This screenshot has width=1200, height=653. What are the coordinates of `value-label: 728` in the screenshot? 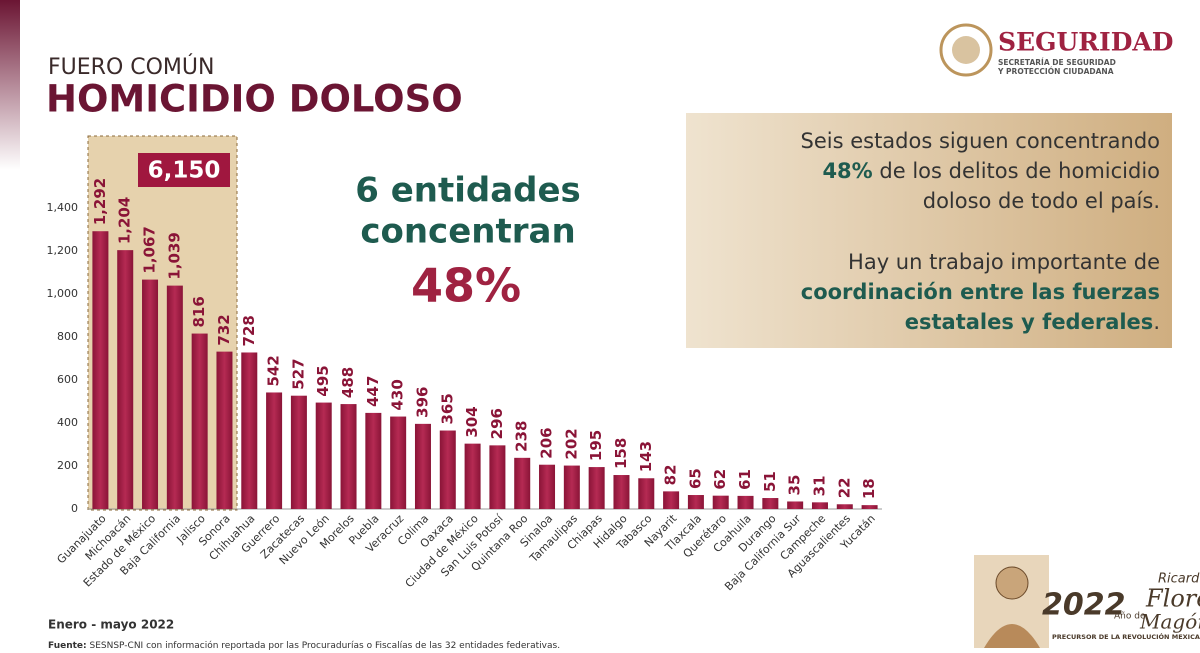 It's located at (249, 330).